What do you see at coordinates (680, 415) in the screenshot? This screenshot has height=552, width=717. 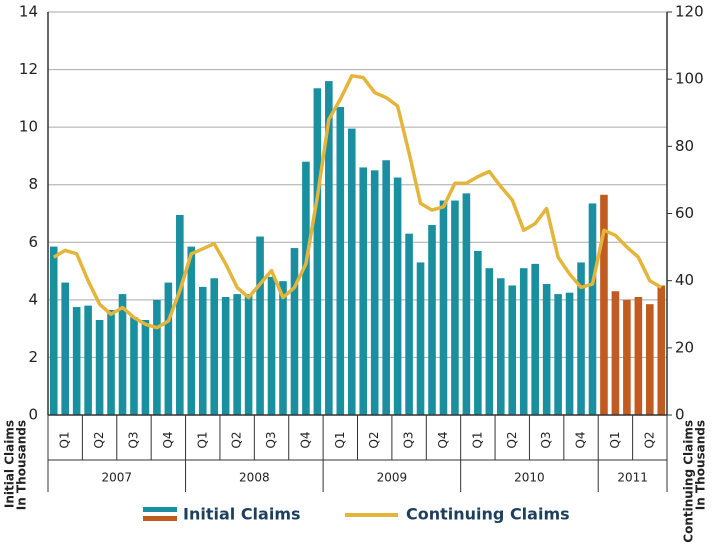 I see `y2-tick-label: 0` at bounding box center [680, 415].